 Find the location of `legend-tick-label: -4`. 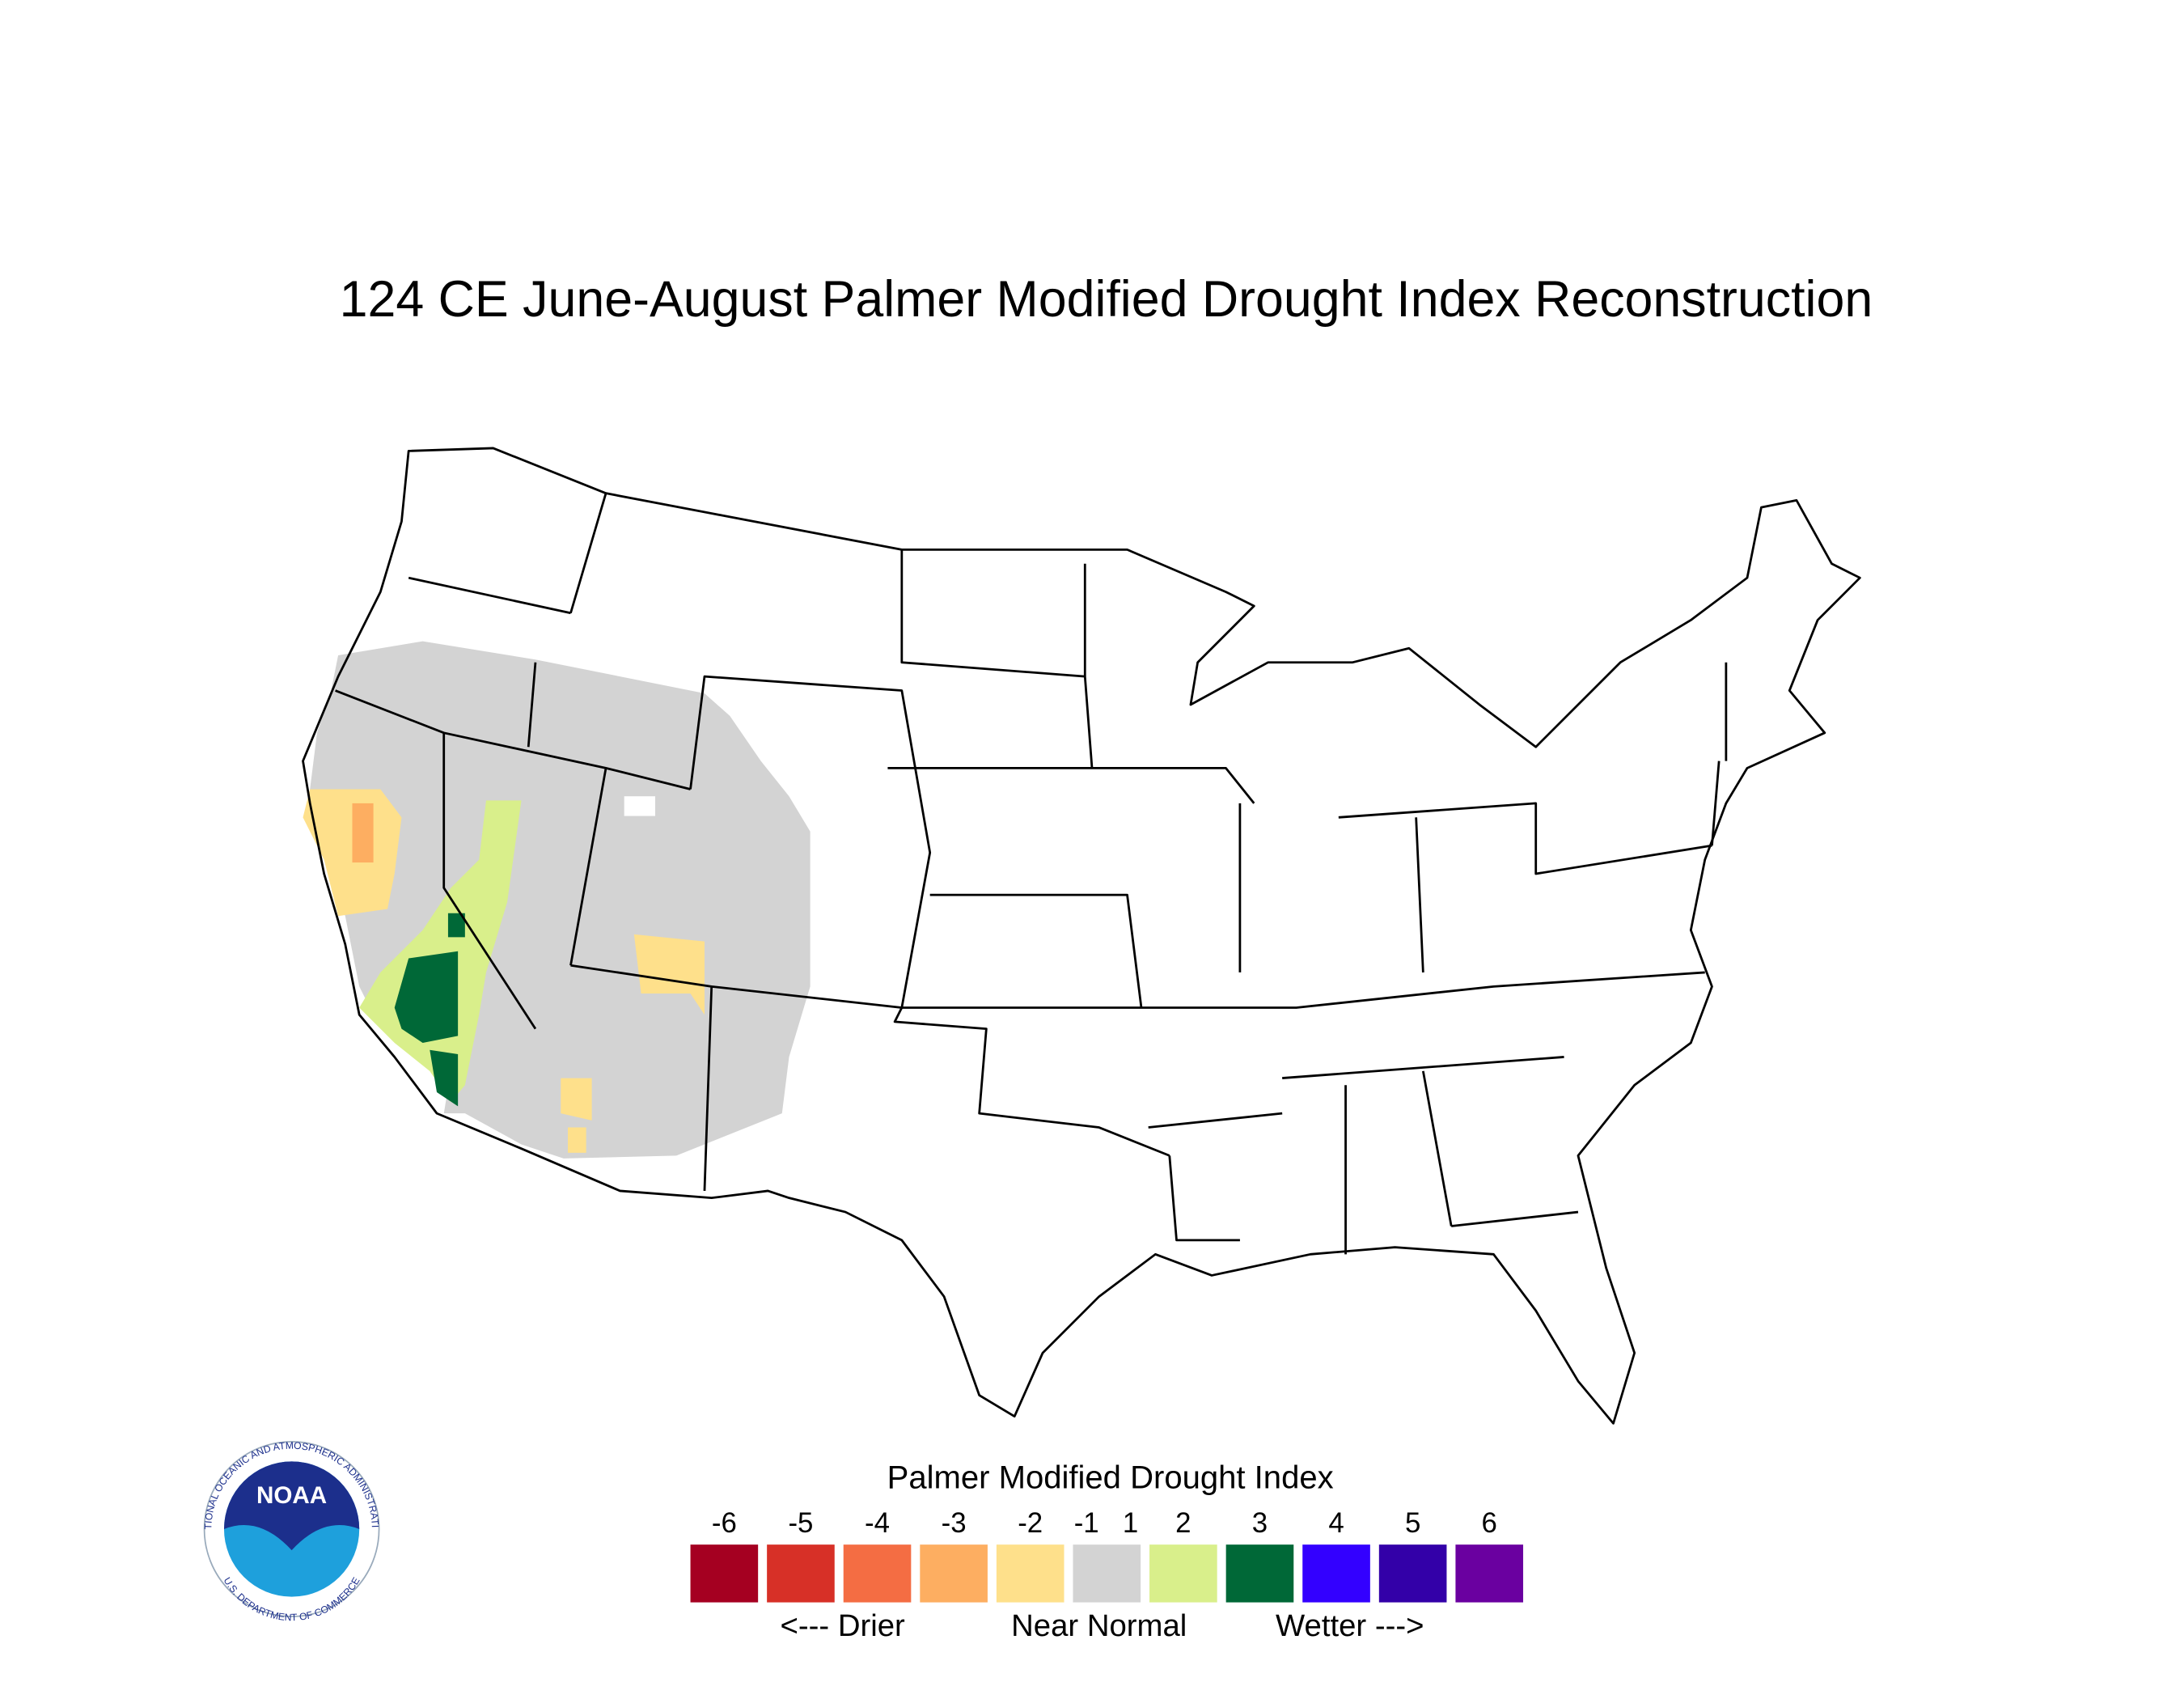

legend-tick-label: -4 is located at coordinates (878, 1523).